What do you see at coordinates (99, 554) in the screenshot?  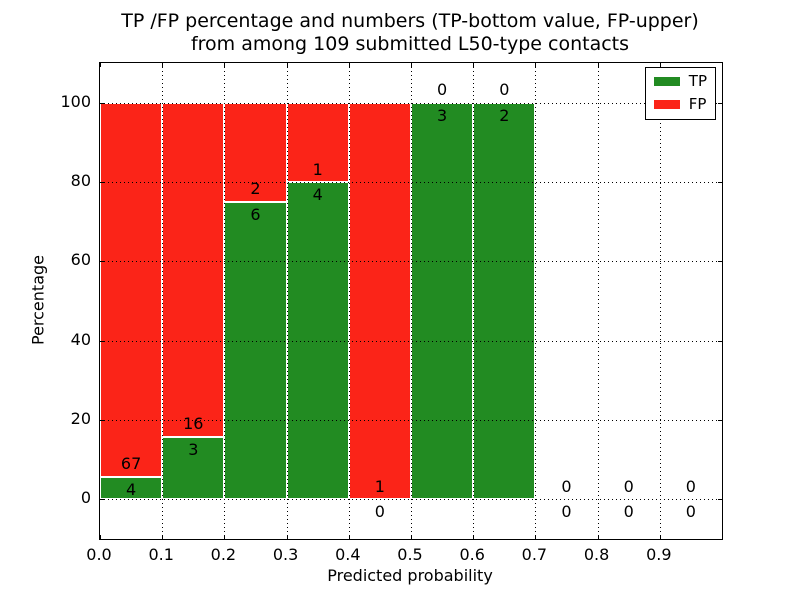 I see `x-tick-label-0: 0.0` at bounding box center [99, 554].